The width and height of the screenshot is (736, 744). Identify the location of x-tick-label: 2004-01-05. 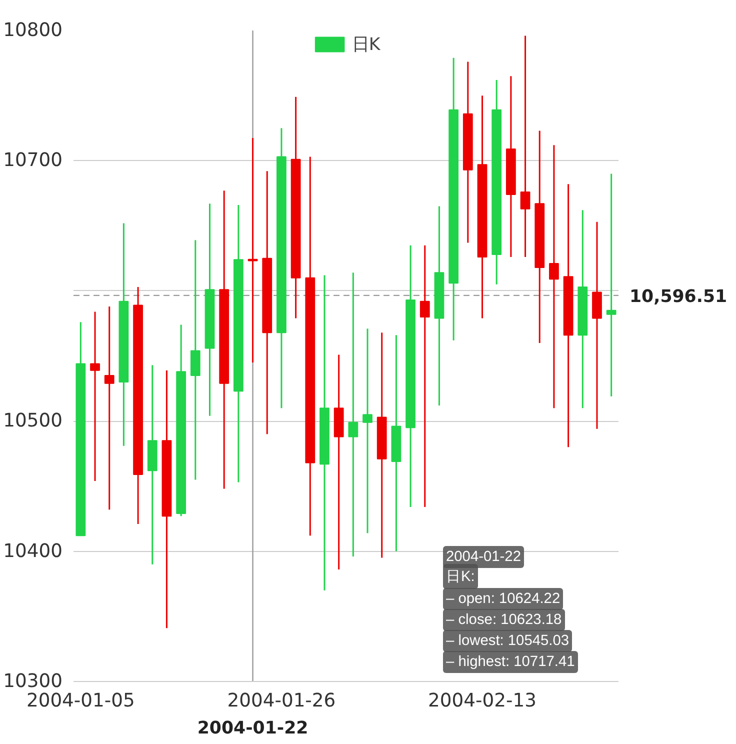
(80, 701).